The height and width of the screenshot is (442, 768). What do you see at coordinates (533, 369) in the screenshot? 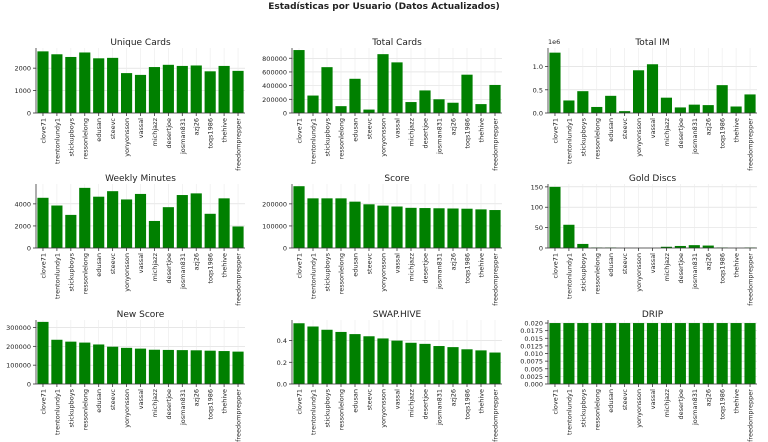
I see `y-tick-label: 0.005` at bounding box center [533, 369].